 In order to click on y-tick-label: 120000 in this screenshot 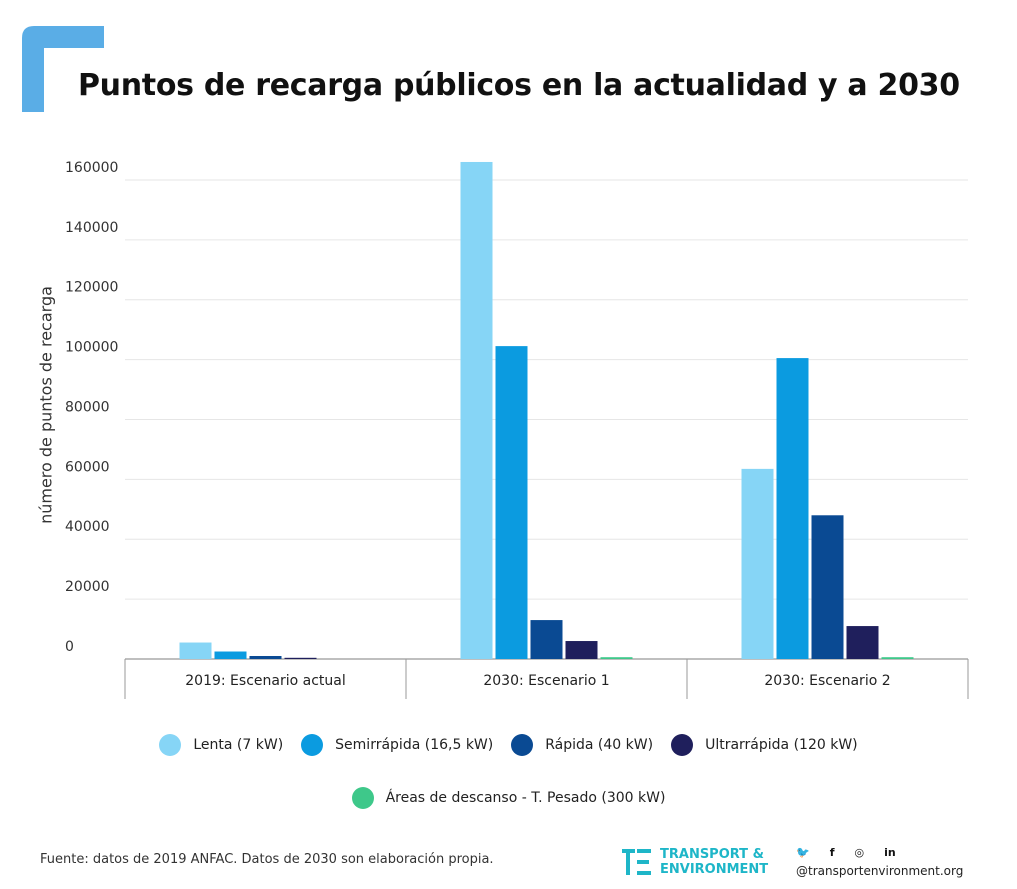, I will do `click(91, 288)`.